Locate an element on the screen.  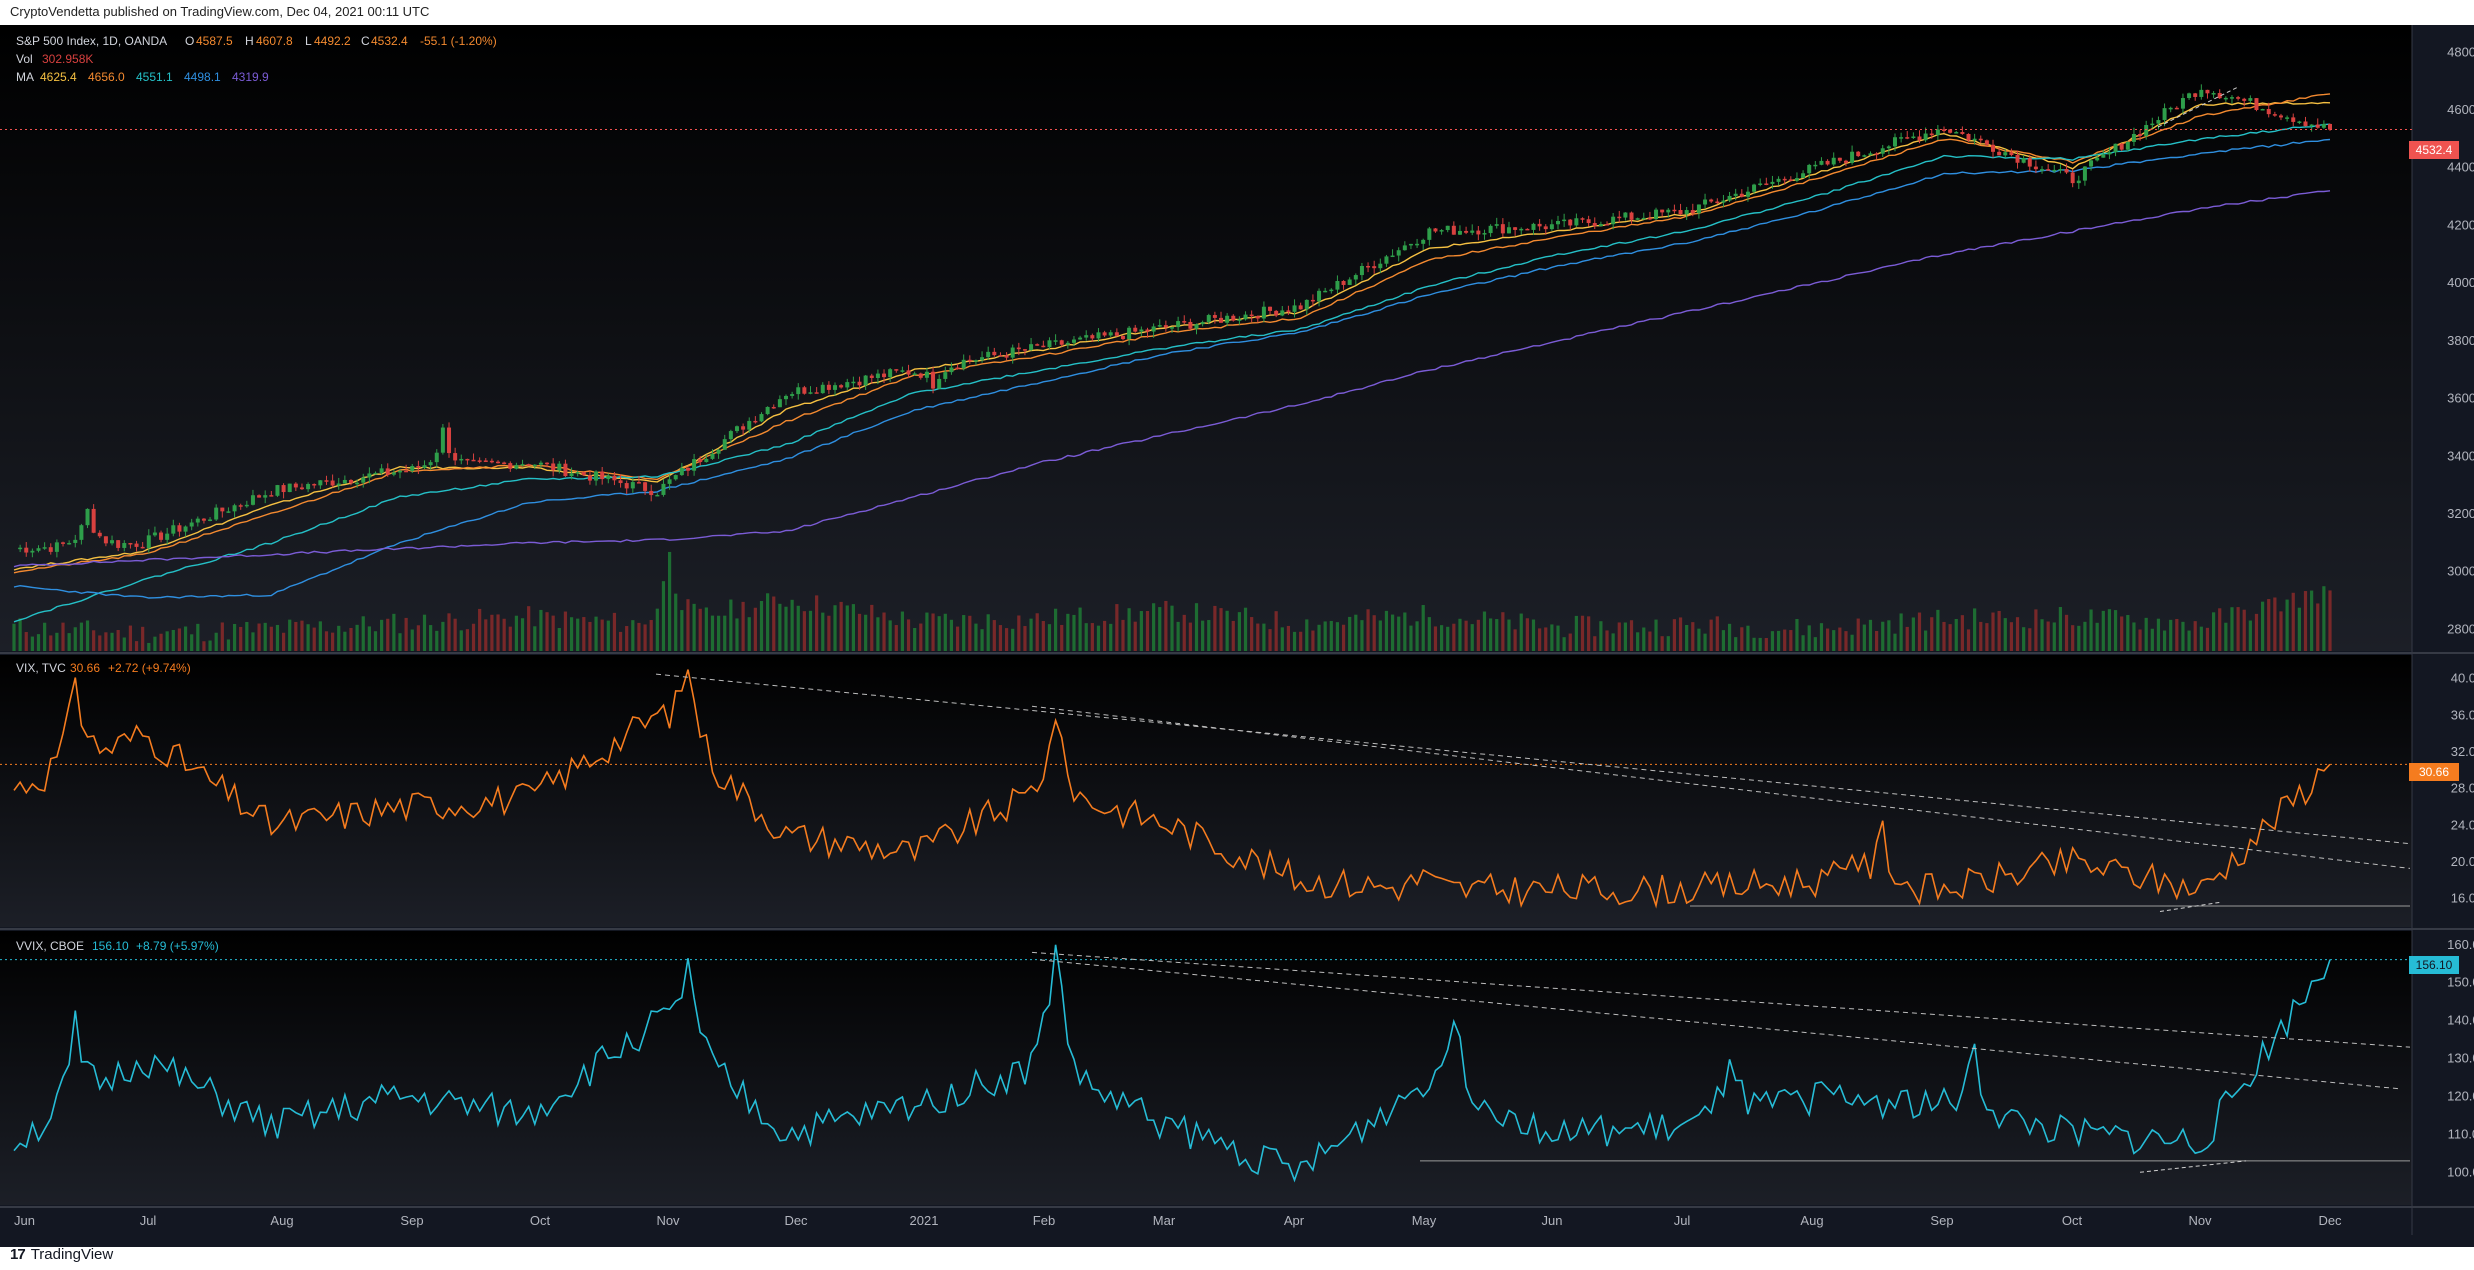
vvix-y-tick: 160.00 is located at coordinates (2460, 944).